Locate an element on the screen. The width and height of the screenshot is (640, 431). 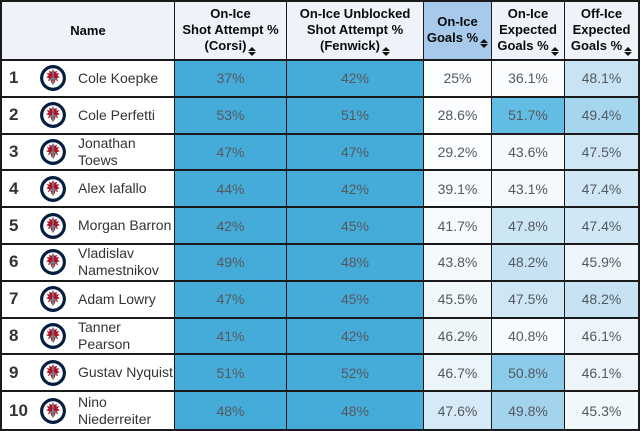
player-rank: 1 is located at coordinates (14, 78).